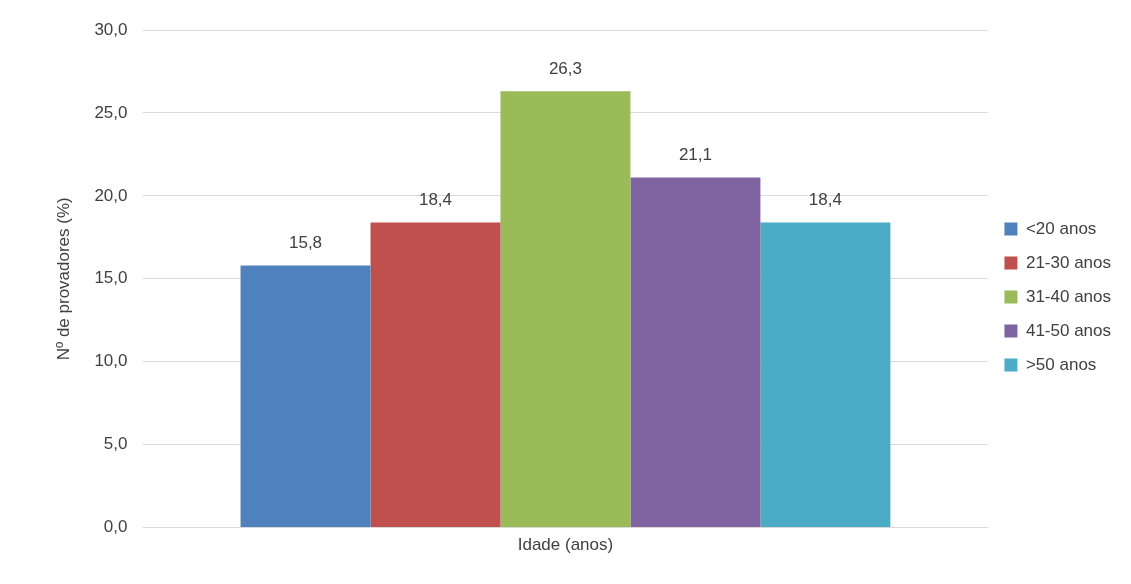 The height and width of the screenshot is (584, 1131). Describe the element at coordinates (115, 444) in the screenshot. I see `y-tick-label: 5,0` at that location.